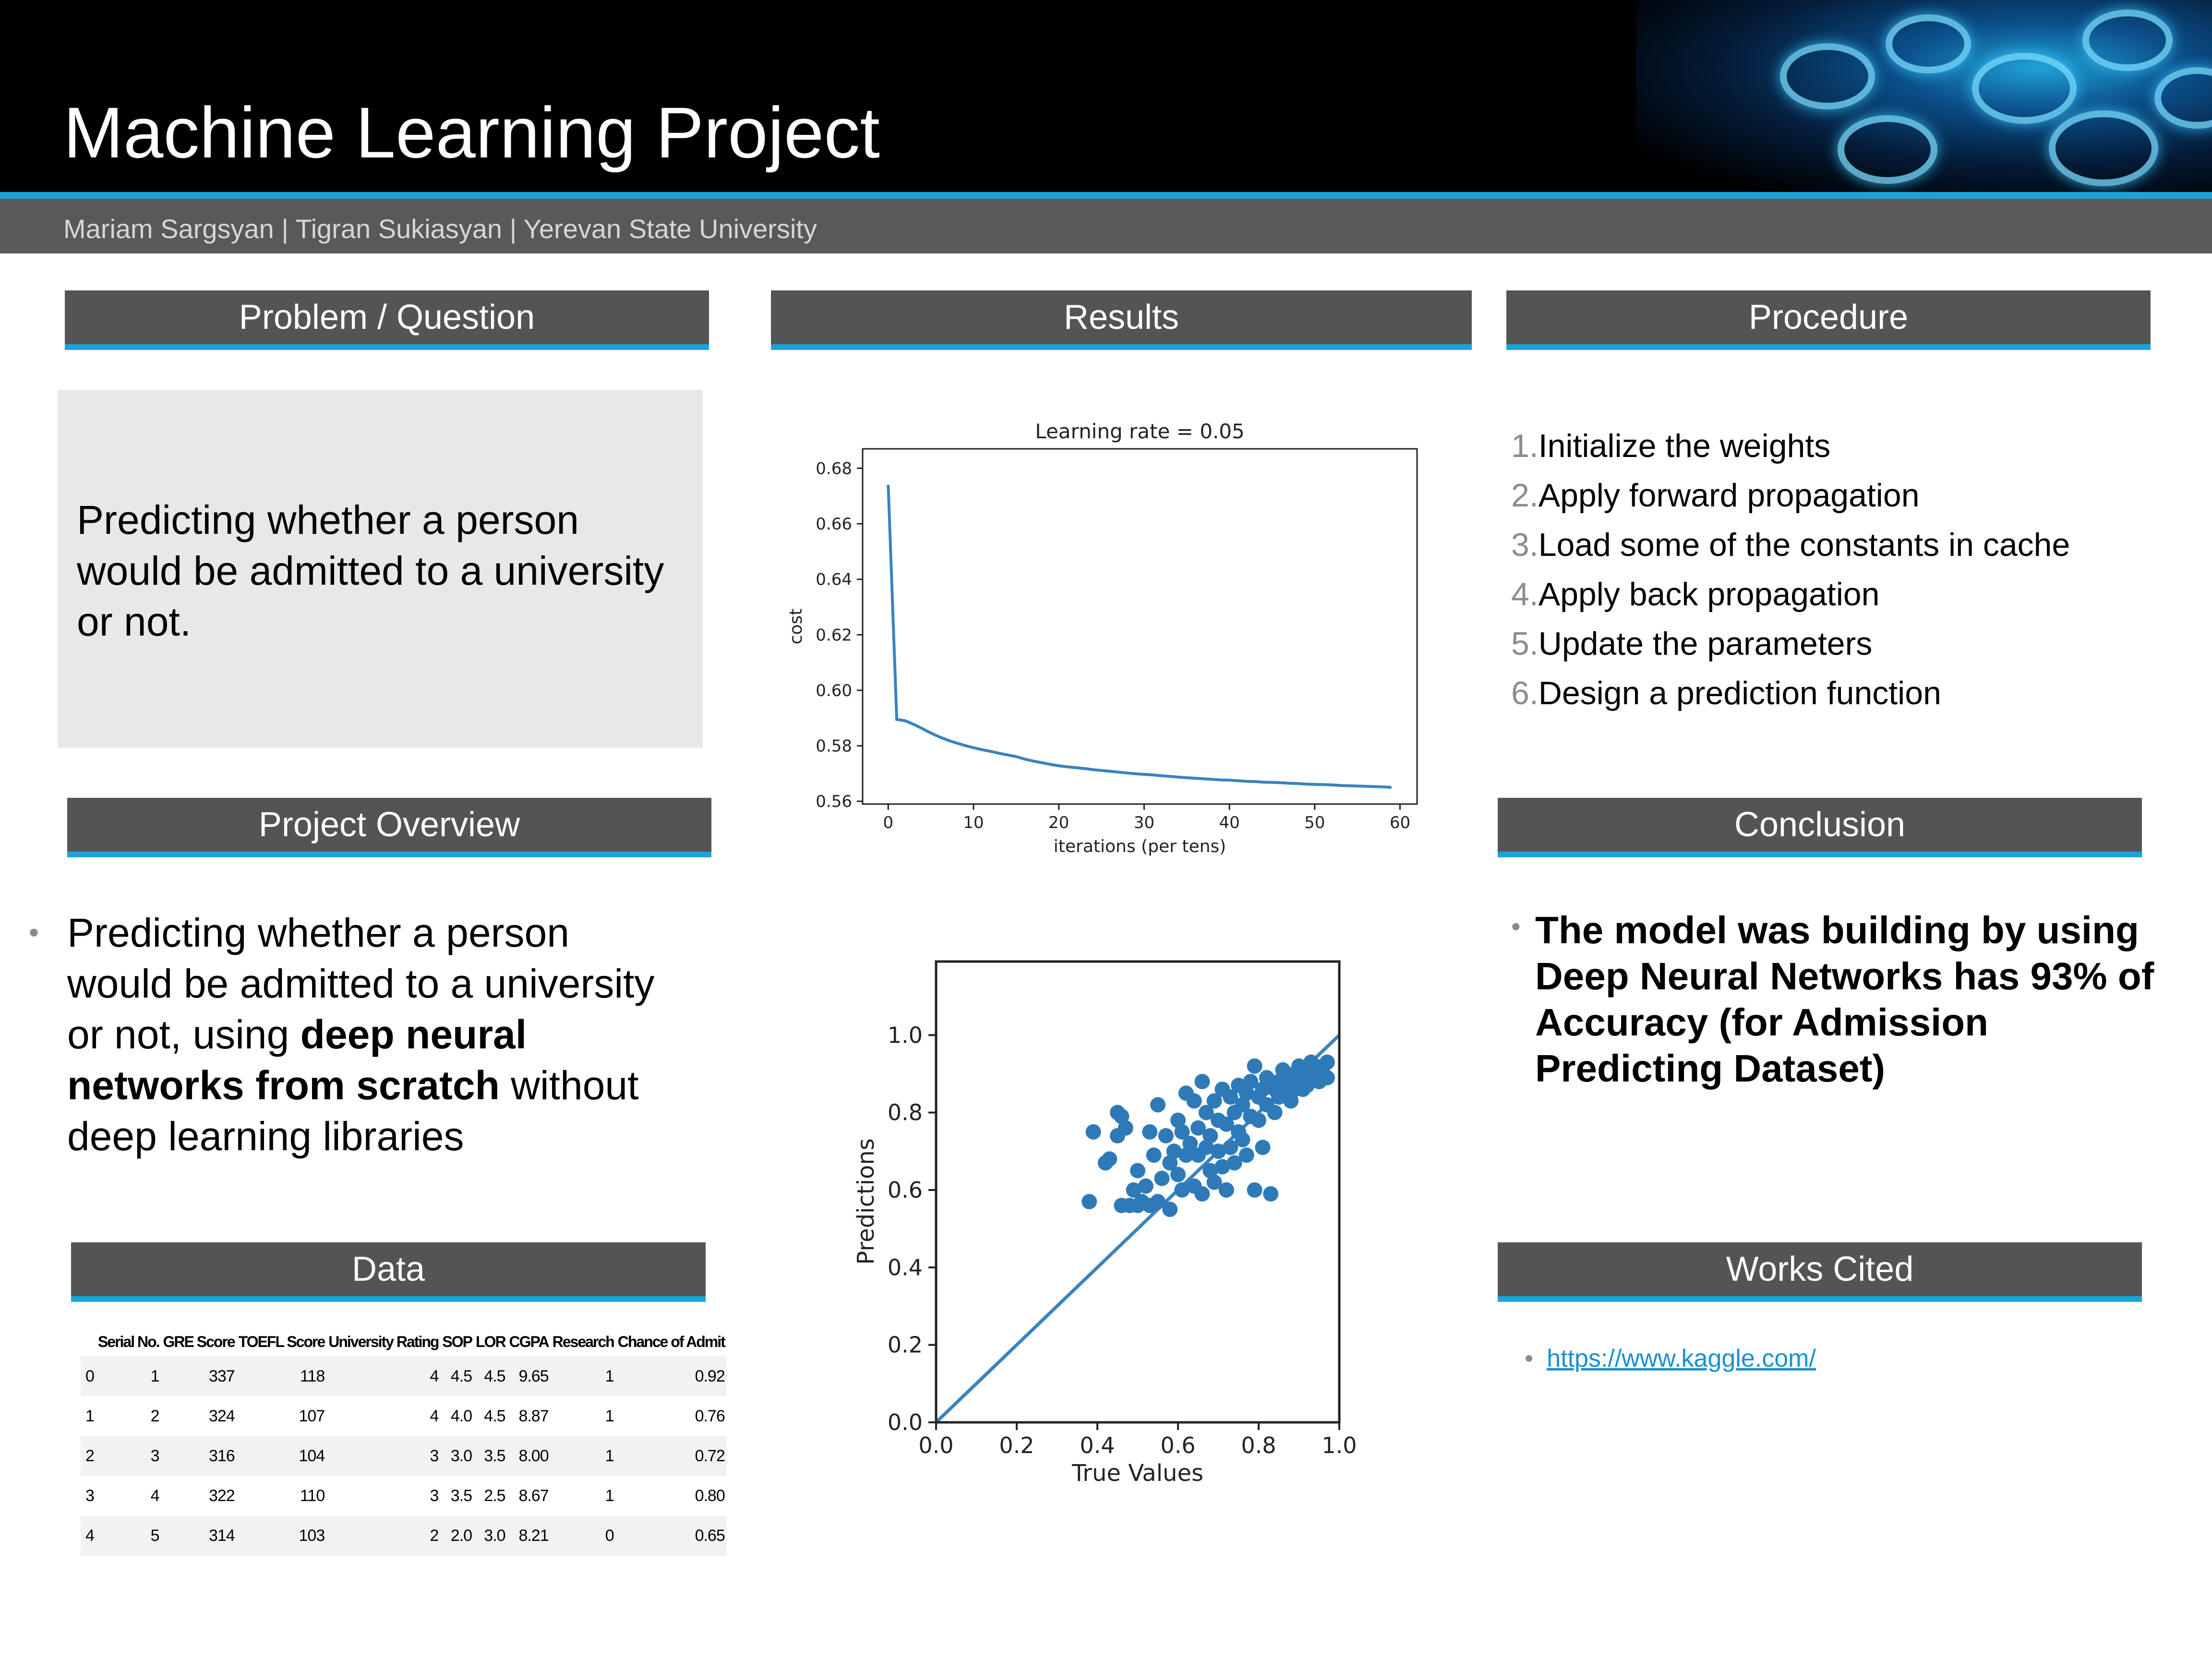 The height and width of the screenshot is (1659, 2212). I want to click on table-cell: 118, so click(281, 1376).